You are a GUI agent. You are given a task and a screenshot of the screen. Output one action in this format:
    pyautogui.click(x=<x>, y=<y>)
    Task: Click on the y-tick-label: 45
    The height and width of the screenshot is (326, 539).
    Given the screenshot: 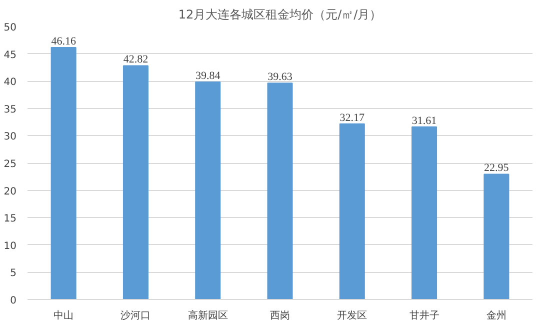 What is the action you would take?
    pyautogui.click(x=10, y=55)
    